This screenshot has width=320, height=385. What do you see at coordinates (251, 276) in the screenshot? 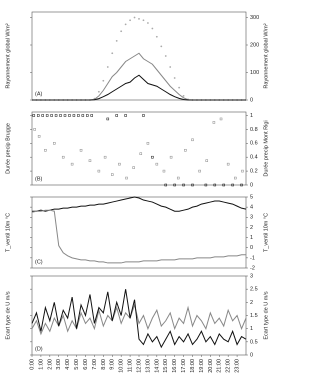
I see `y-tick-label: 3` at bounding box center [251, 276].